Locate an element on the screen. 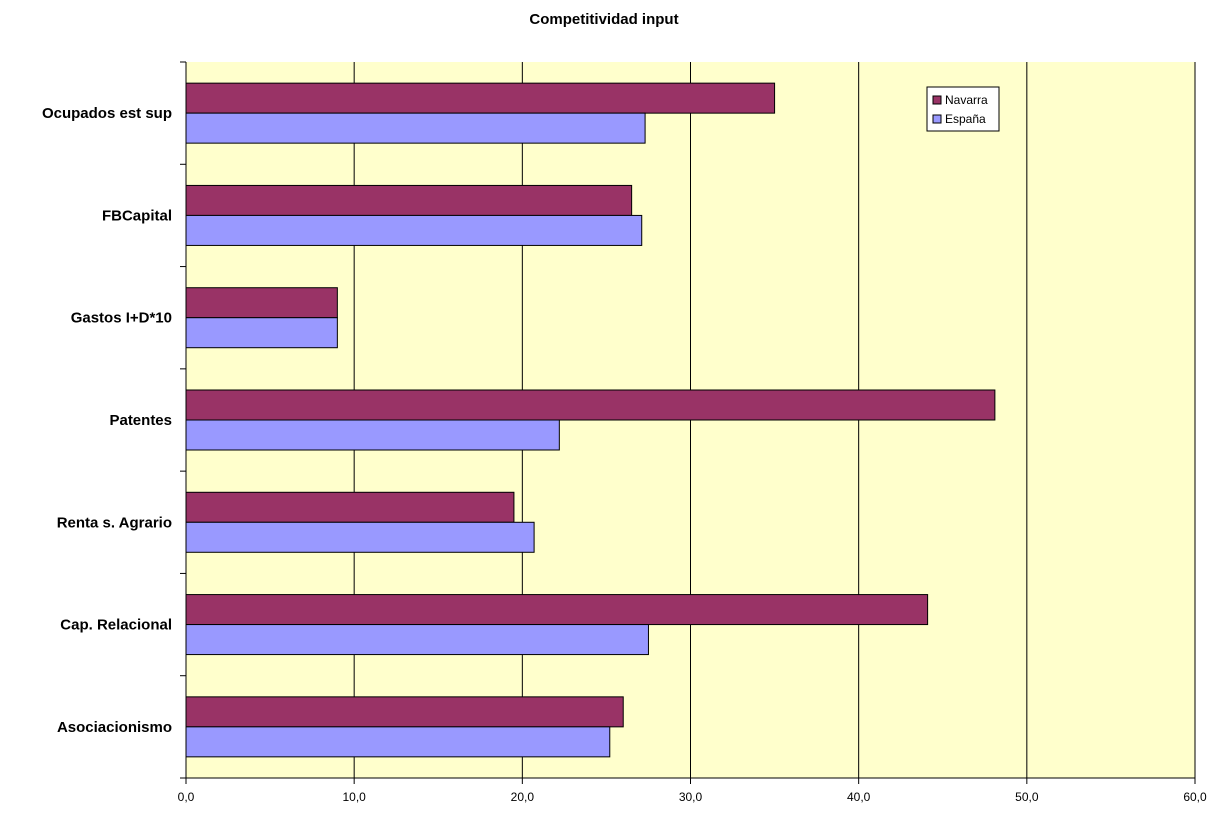 The height and width of the screenshot is (813, 1210). y-category-label: Renta s. Agrario is located at coordinates (114, 522).